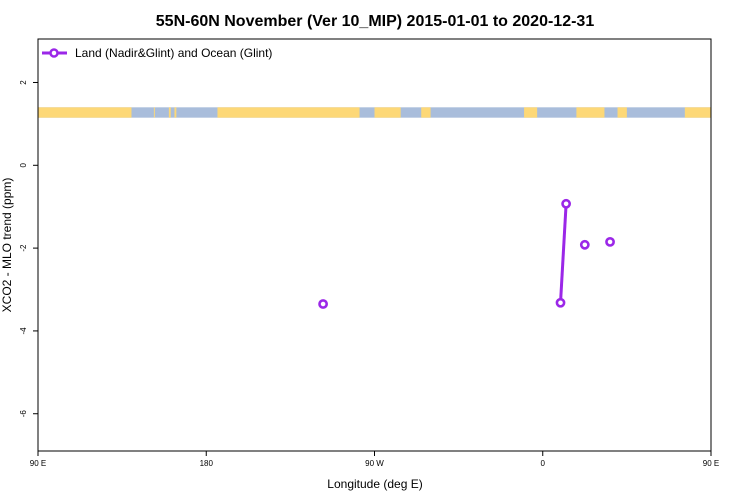 The height and width of the screenshot is (500, 750). I want to click on land-ocean-band, so click(386, 112).